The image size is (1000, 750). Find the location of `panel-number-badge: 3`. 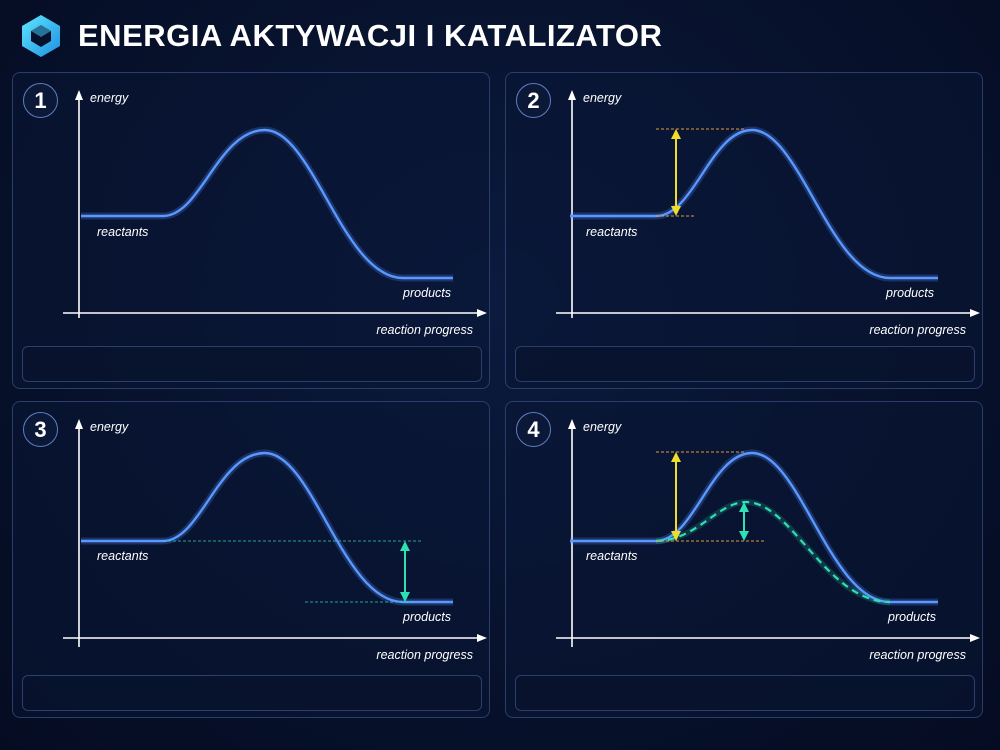

panel-number-badge: 3 is located at coordinates (40, 429).